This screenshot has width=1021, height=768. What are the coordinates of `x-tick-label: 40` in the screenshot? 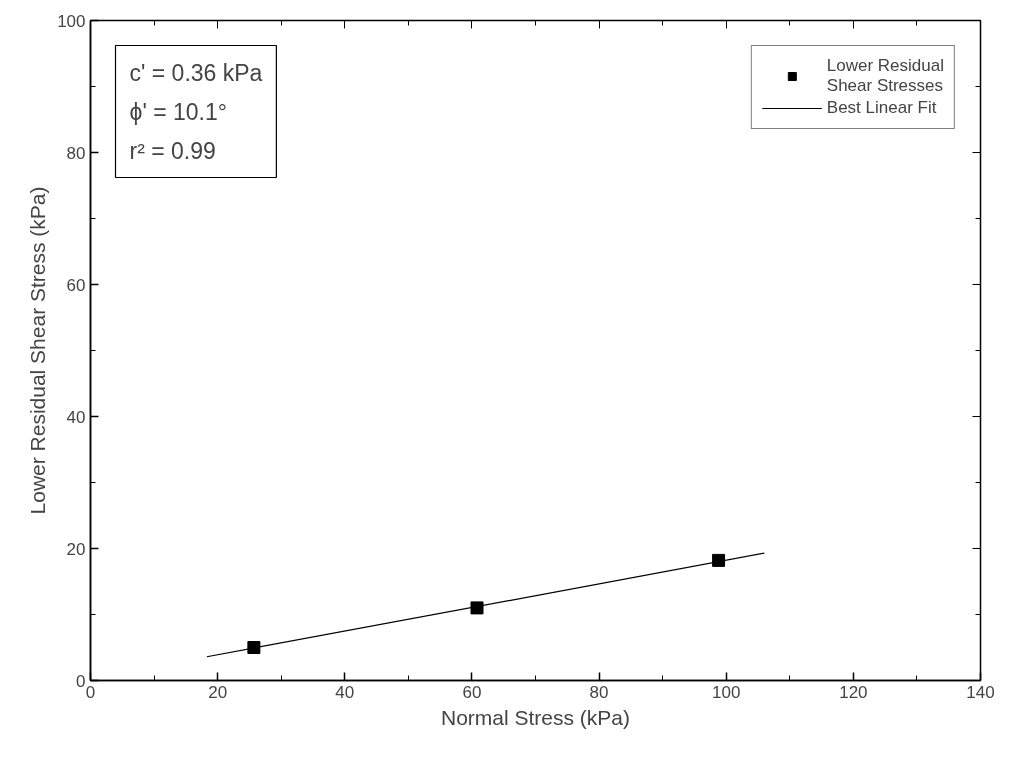 It's located at (345, 692).